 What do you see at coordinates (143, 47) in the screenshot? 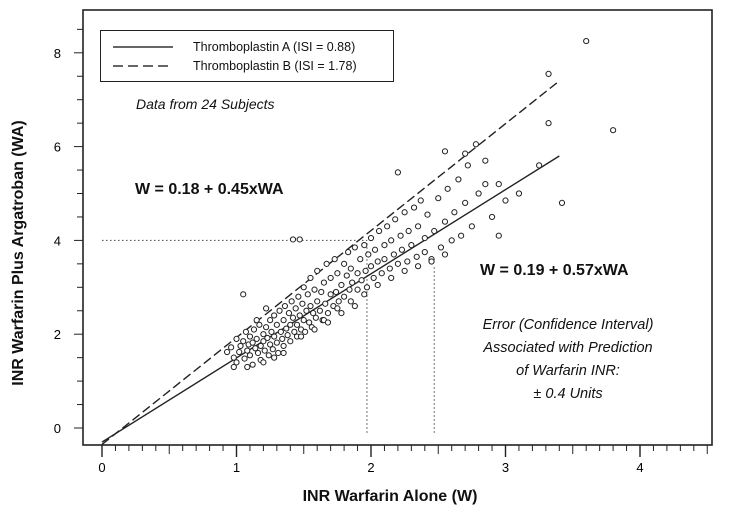
I see `solid-line-swatch` at bounding box center [143, 47].